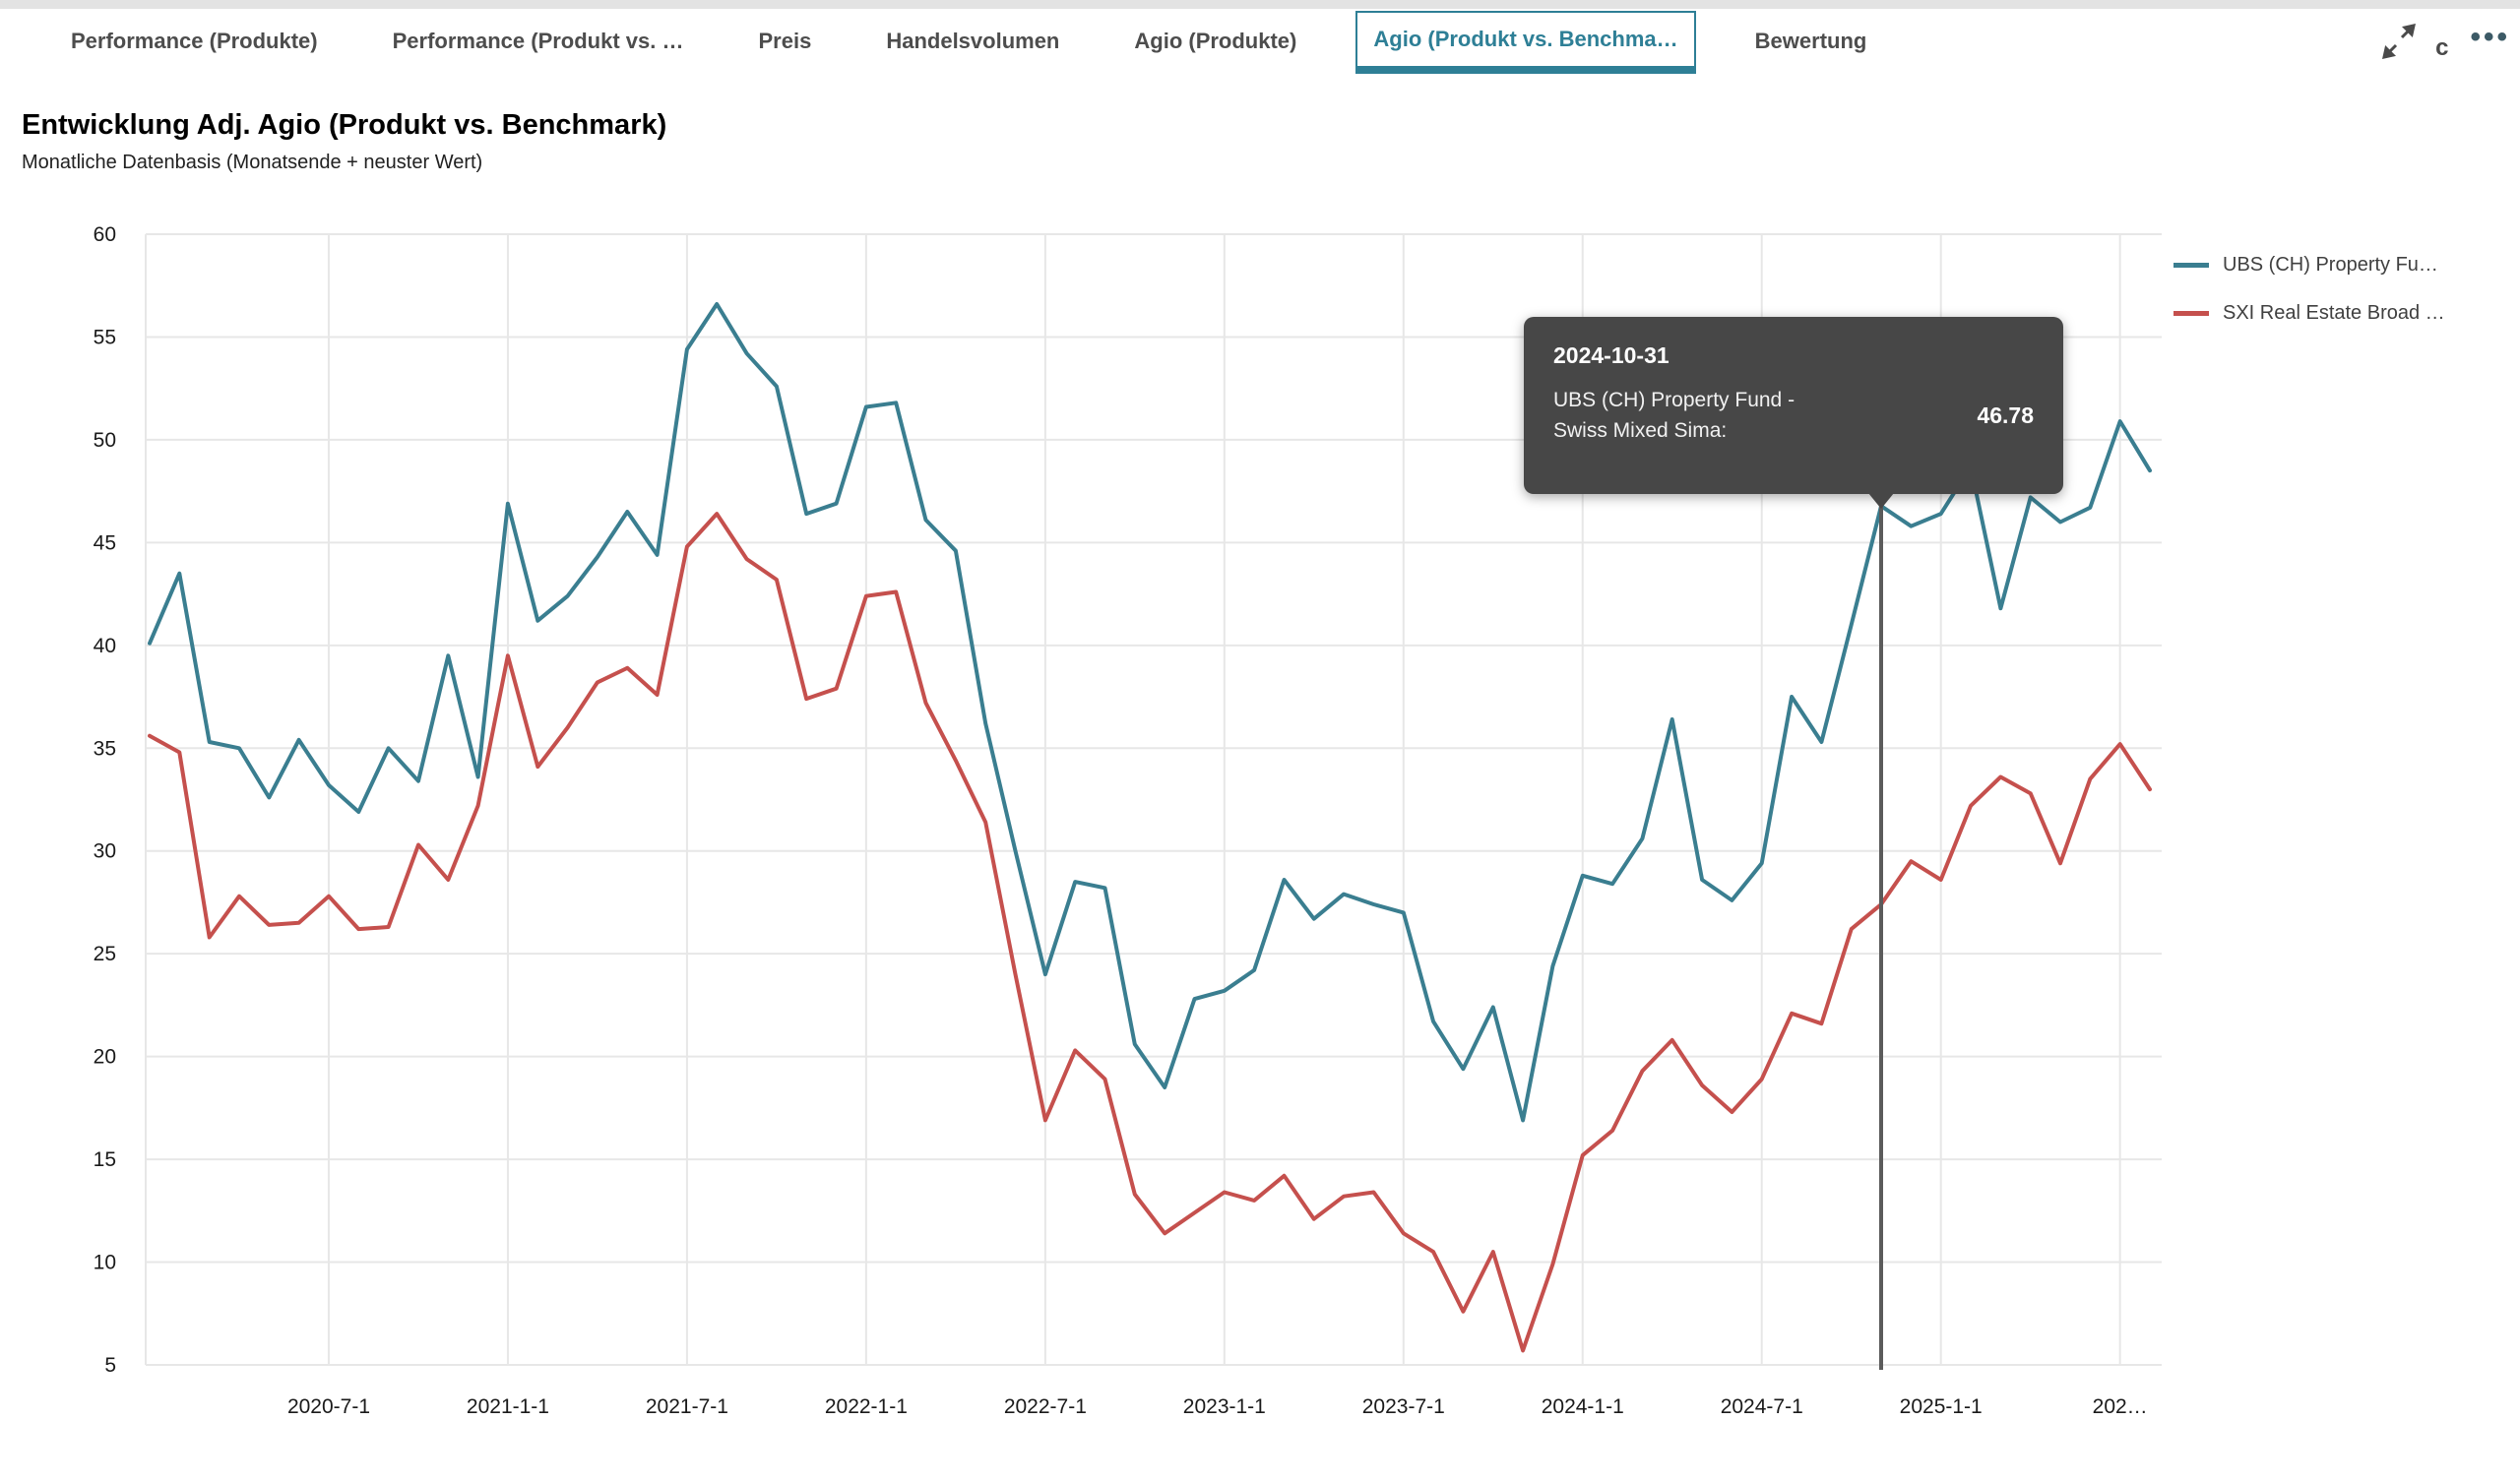 Image resolution: width=2520 pixels, height=1483 pixels. What do you see at coordinates (1941, 1406) in the screenshot?
I see `svg-text: 2025-1-1` at bounding box center [1941, 1406].